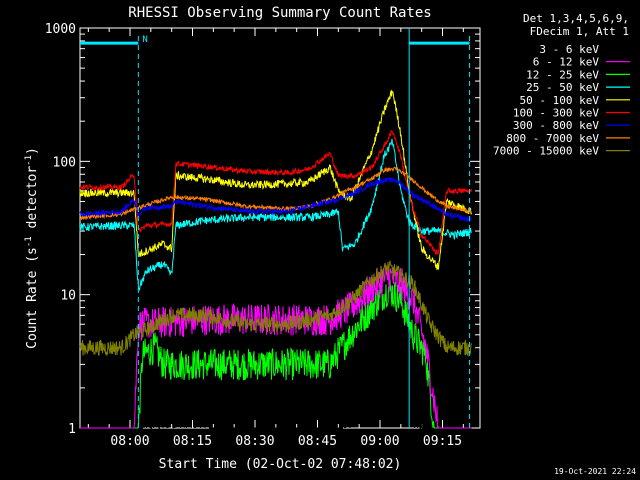  Describe the element at coordinates (379, 441) in the screenshot. I see `x-tick-label-4: 09:00` at that location.